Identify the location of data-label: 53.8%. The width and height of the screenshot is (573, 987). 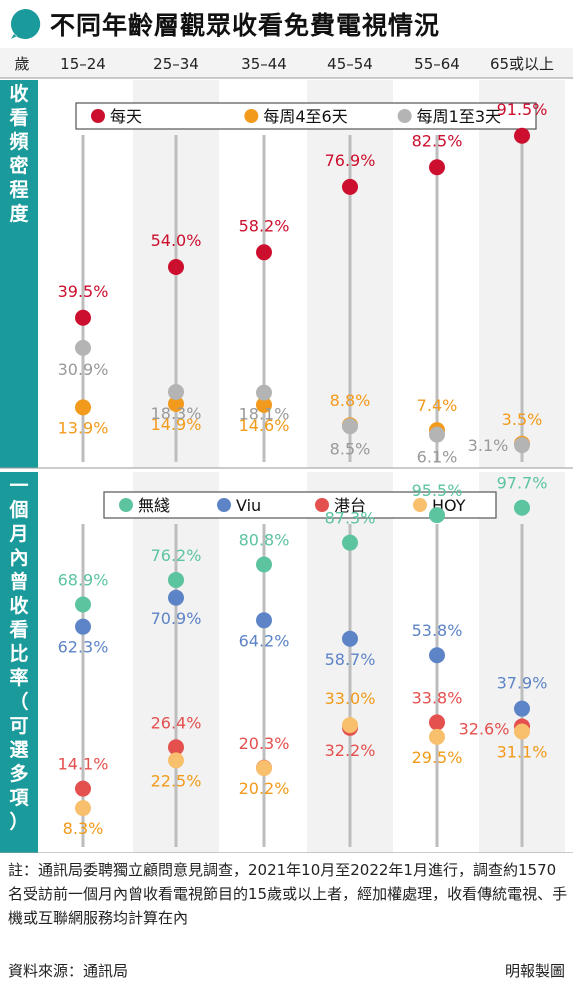
(437, 630).